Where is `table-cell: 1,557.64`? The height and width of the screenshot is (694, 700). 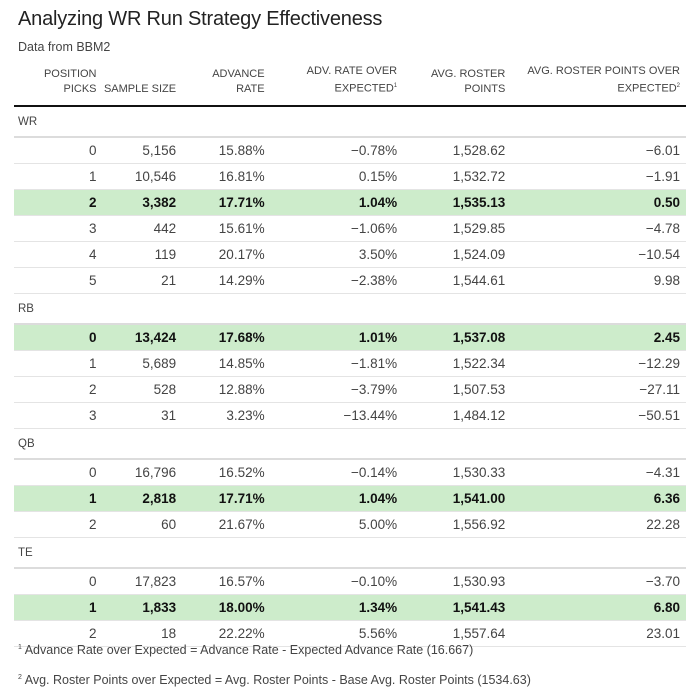 table-cell: 1,557.64 is located at coordinates (457, 633).